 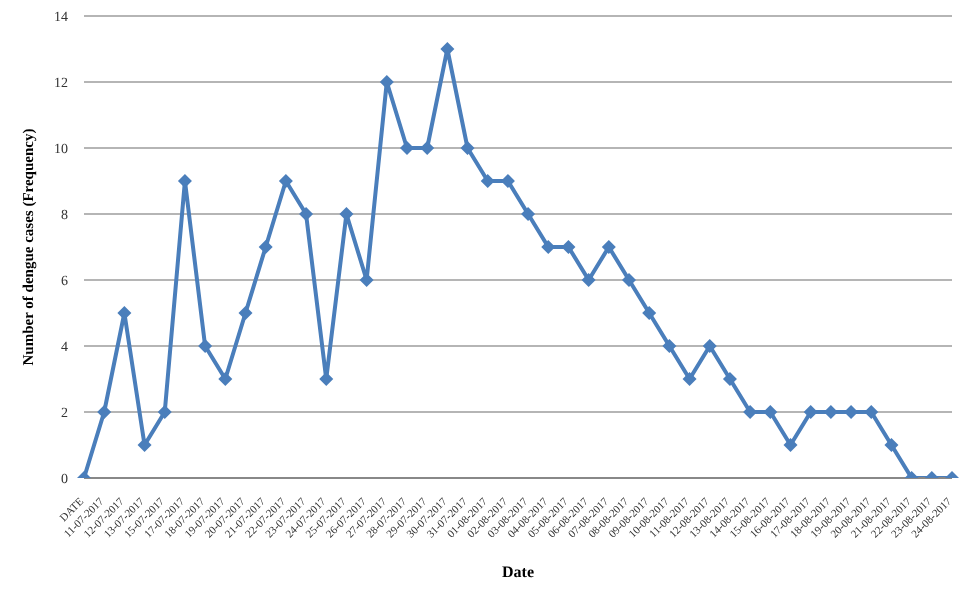 I want to click on x-axis-title: Date, so click(x=518, y=572).